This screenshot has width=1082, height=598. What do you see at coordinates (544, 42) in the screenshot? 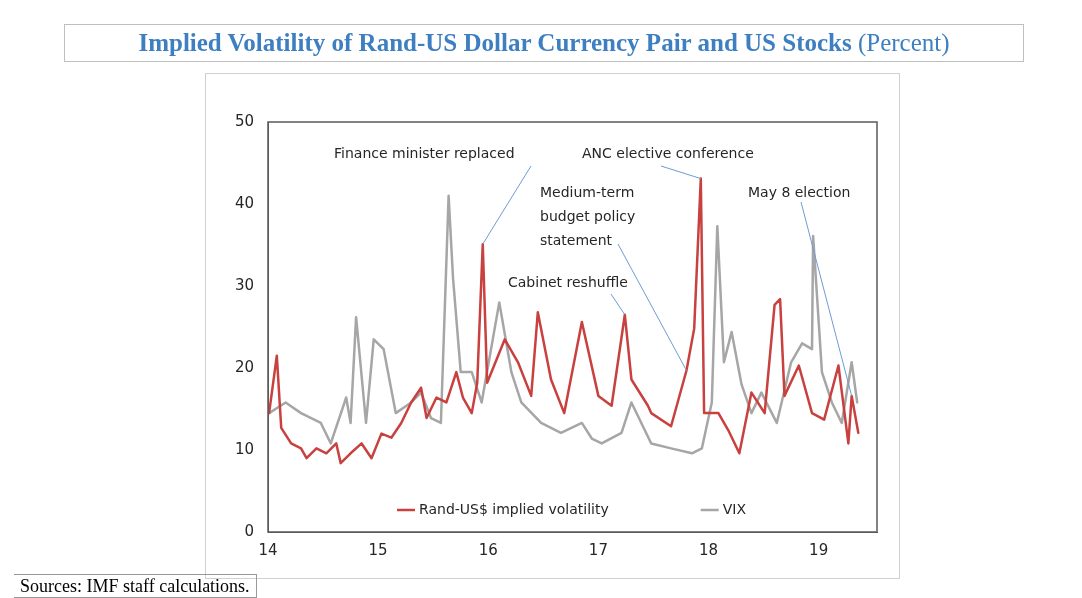
I see `chart-title: Implied Volatility of Rand-US Dollar Currency Pair and US Stocks (Percent)` at bounding box center [544, 42].